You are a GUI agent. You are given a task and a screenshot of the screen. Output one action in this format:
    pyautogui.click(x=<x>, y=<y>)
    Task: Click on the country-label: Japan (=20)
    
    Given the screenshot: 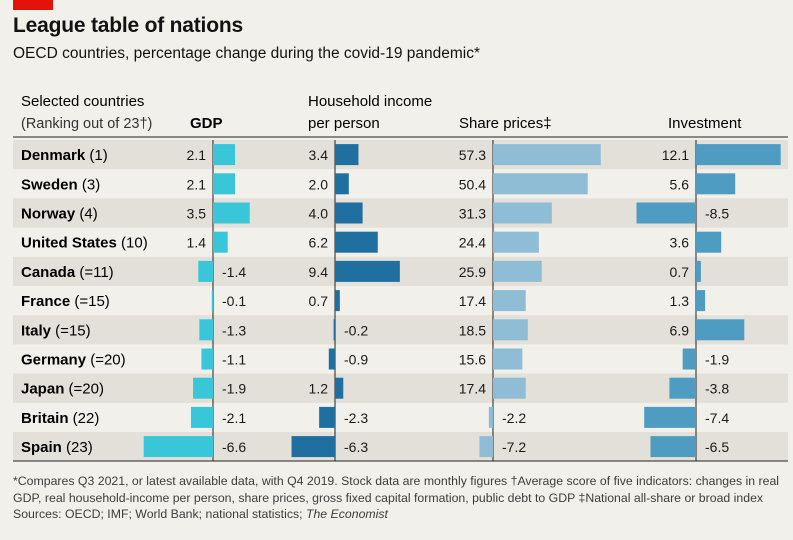 What is the action you would take?
    pyautogui.click(x=62, y=389)
    